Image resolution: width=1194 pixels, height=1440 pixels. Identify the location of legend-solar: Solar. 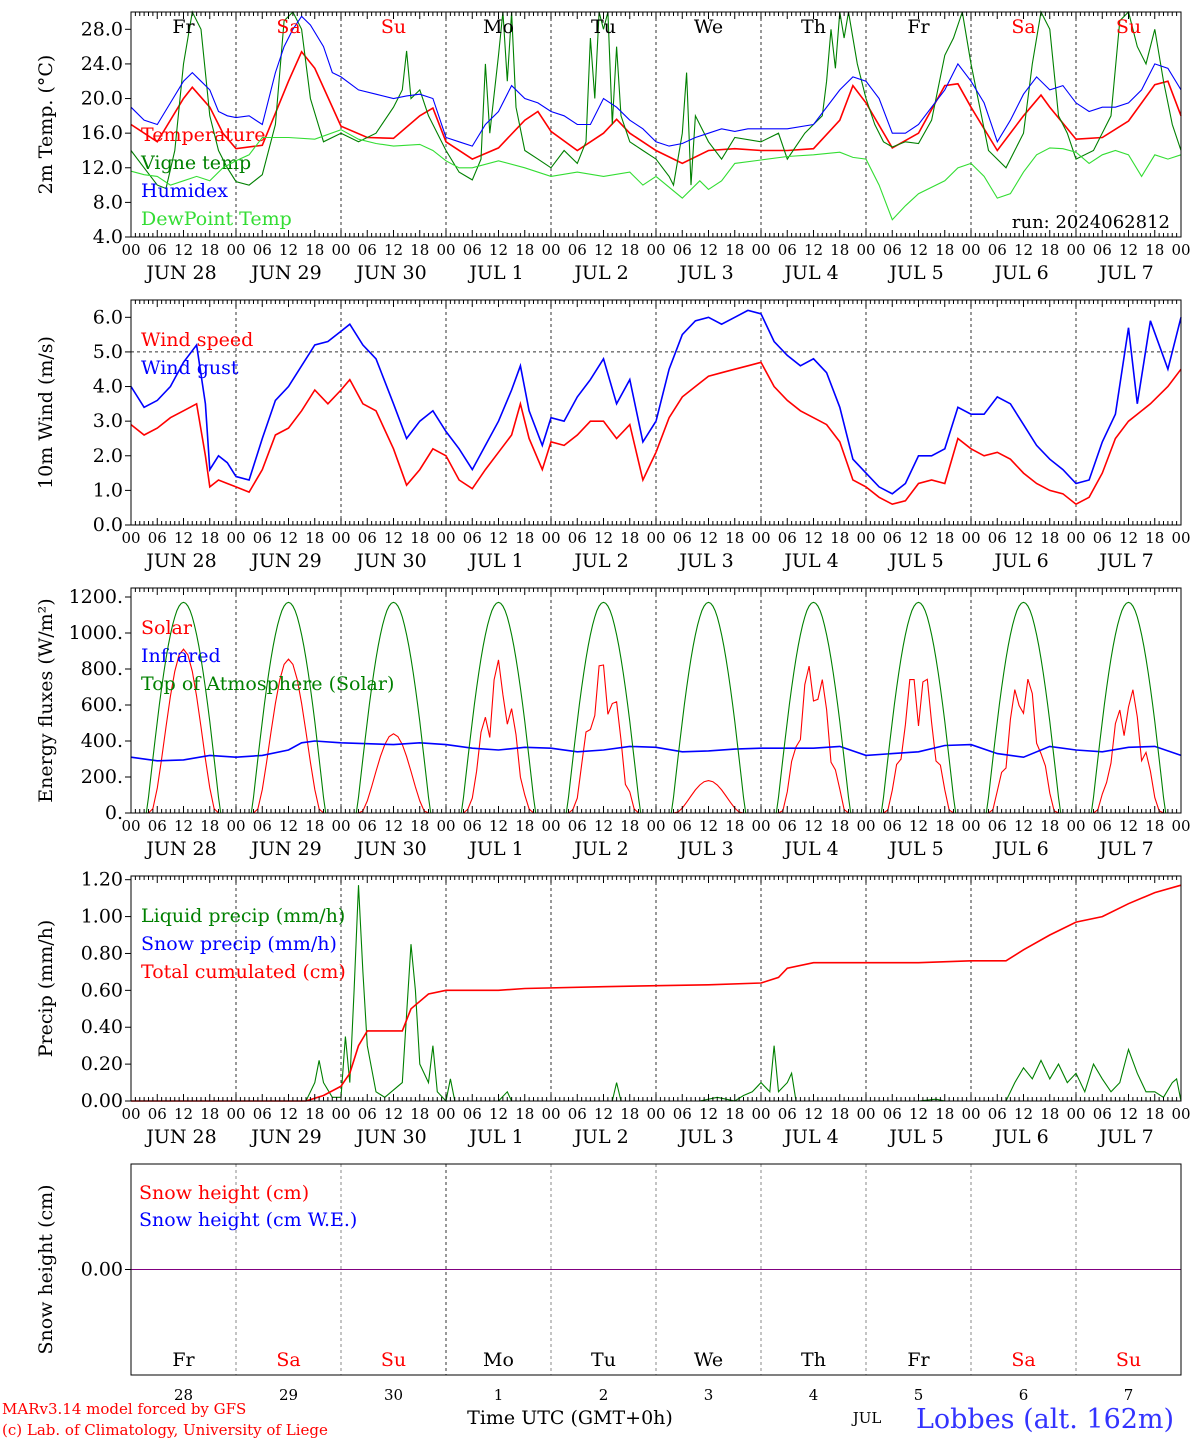
(167, 628).